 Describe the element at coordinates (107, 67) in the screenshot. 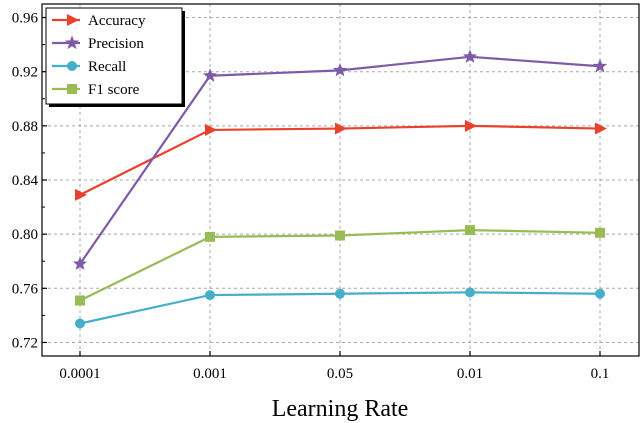

I see `legend-recall-label: Recall` at that location.